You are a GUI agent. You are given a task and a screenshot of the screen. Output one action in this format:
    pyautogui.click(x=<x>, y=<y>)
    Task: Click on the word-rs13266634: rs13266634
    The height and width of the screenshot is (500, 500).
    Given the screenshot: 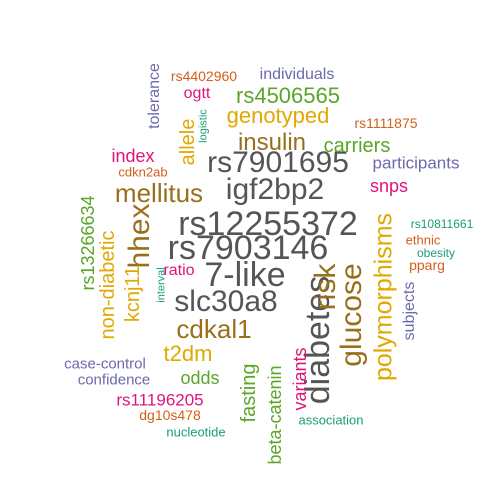 What is the action you would take?
    pyautogui.click(x=88, y=243)
    